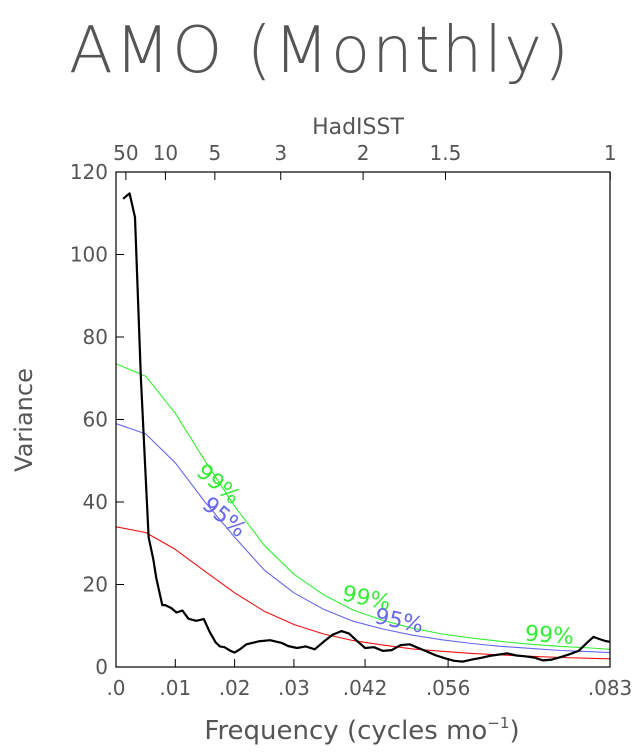 The height and width of the screenshot is (753, 638). Describe the element at coordinates (235, 688) in the screenshot. I see `x-tick-label-2: .02` at that location.